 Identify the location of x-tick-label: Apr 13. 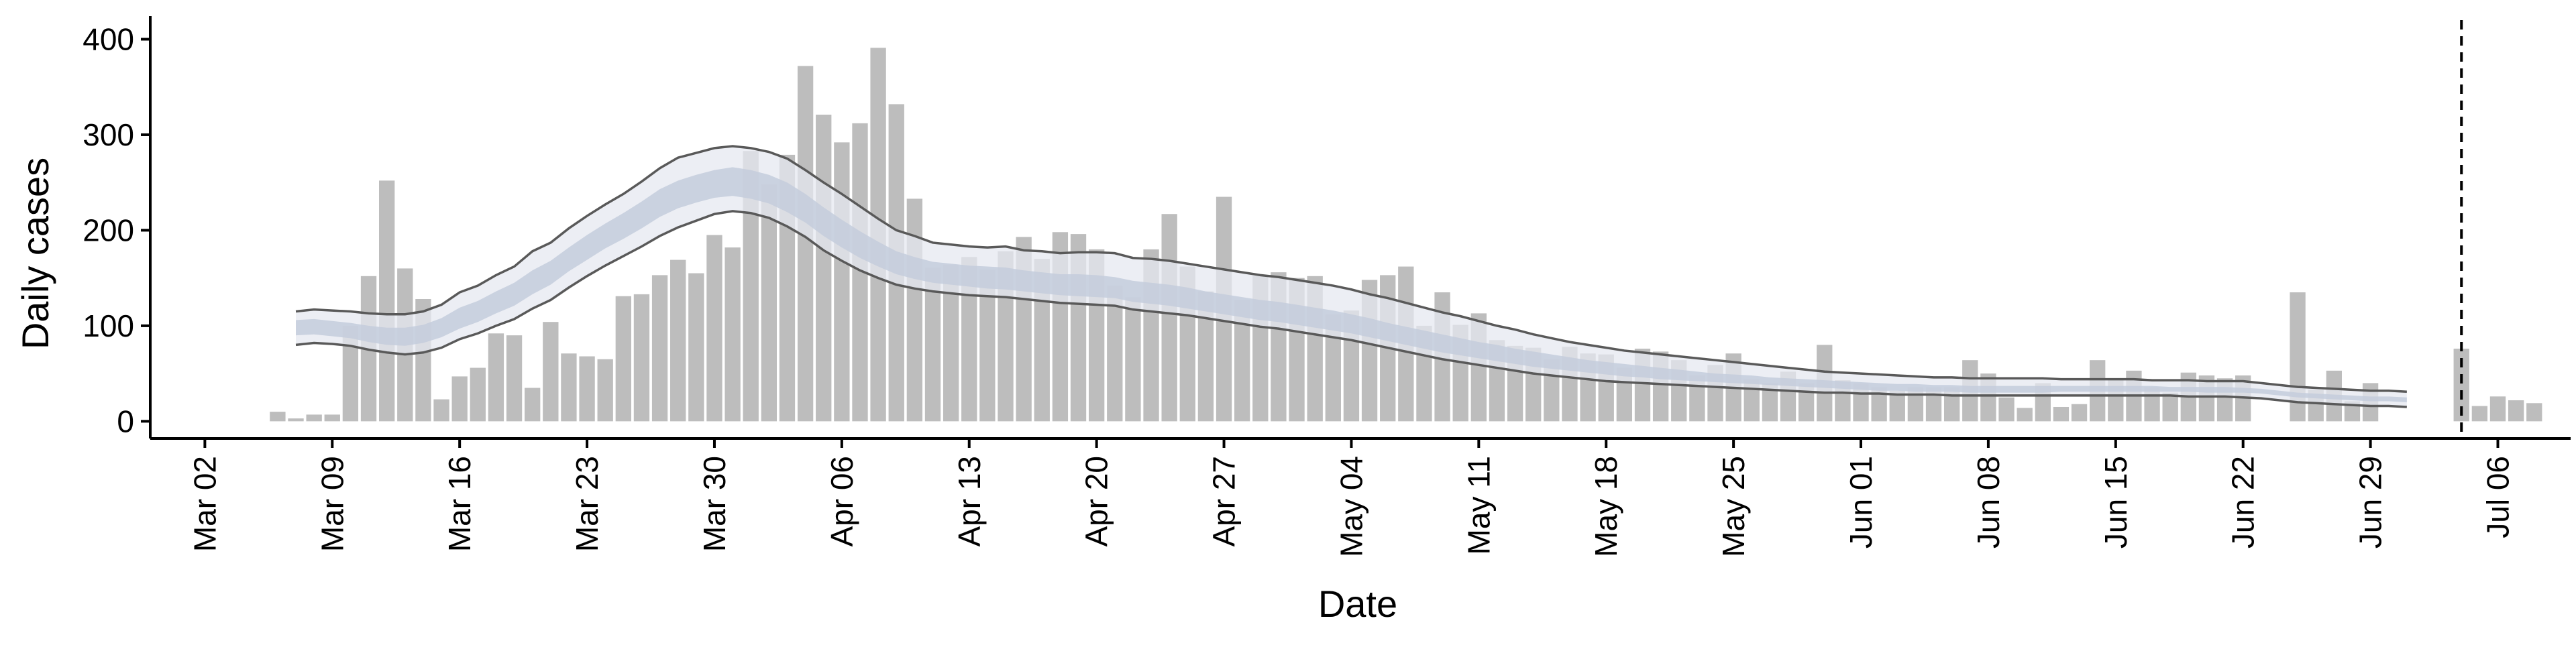
(969, 502).